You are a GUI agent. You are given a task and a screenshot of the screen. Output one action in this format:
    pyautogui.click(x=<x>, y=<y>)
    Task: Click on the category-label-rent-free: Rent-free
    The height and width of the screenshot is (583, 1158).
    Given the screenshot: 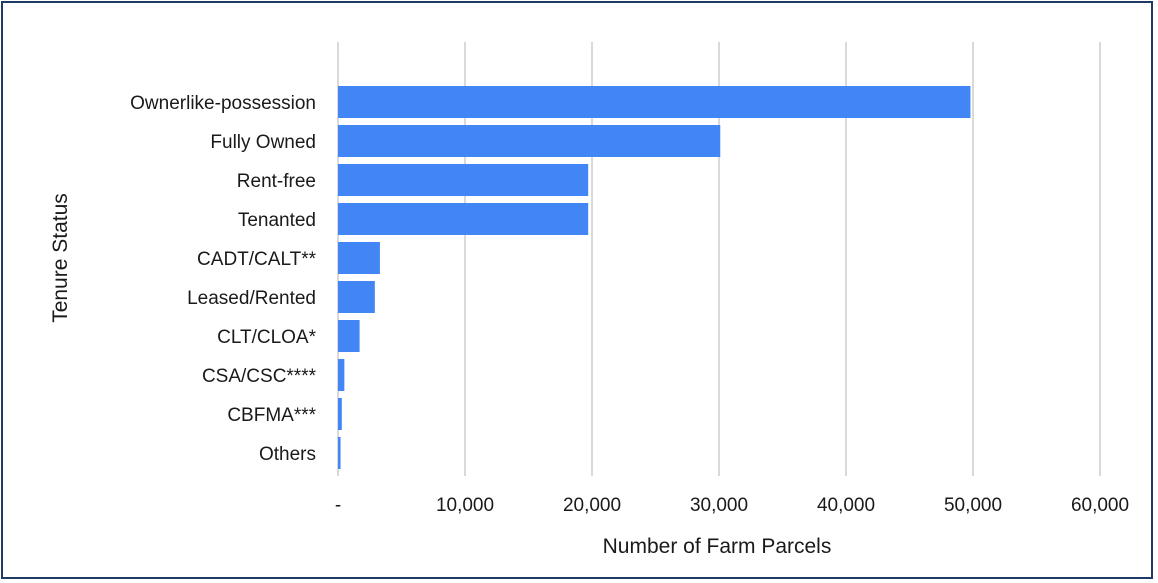 What is the action you would take?
    pyautogui.click(x=276, y=181)
    